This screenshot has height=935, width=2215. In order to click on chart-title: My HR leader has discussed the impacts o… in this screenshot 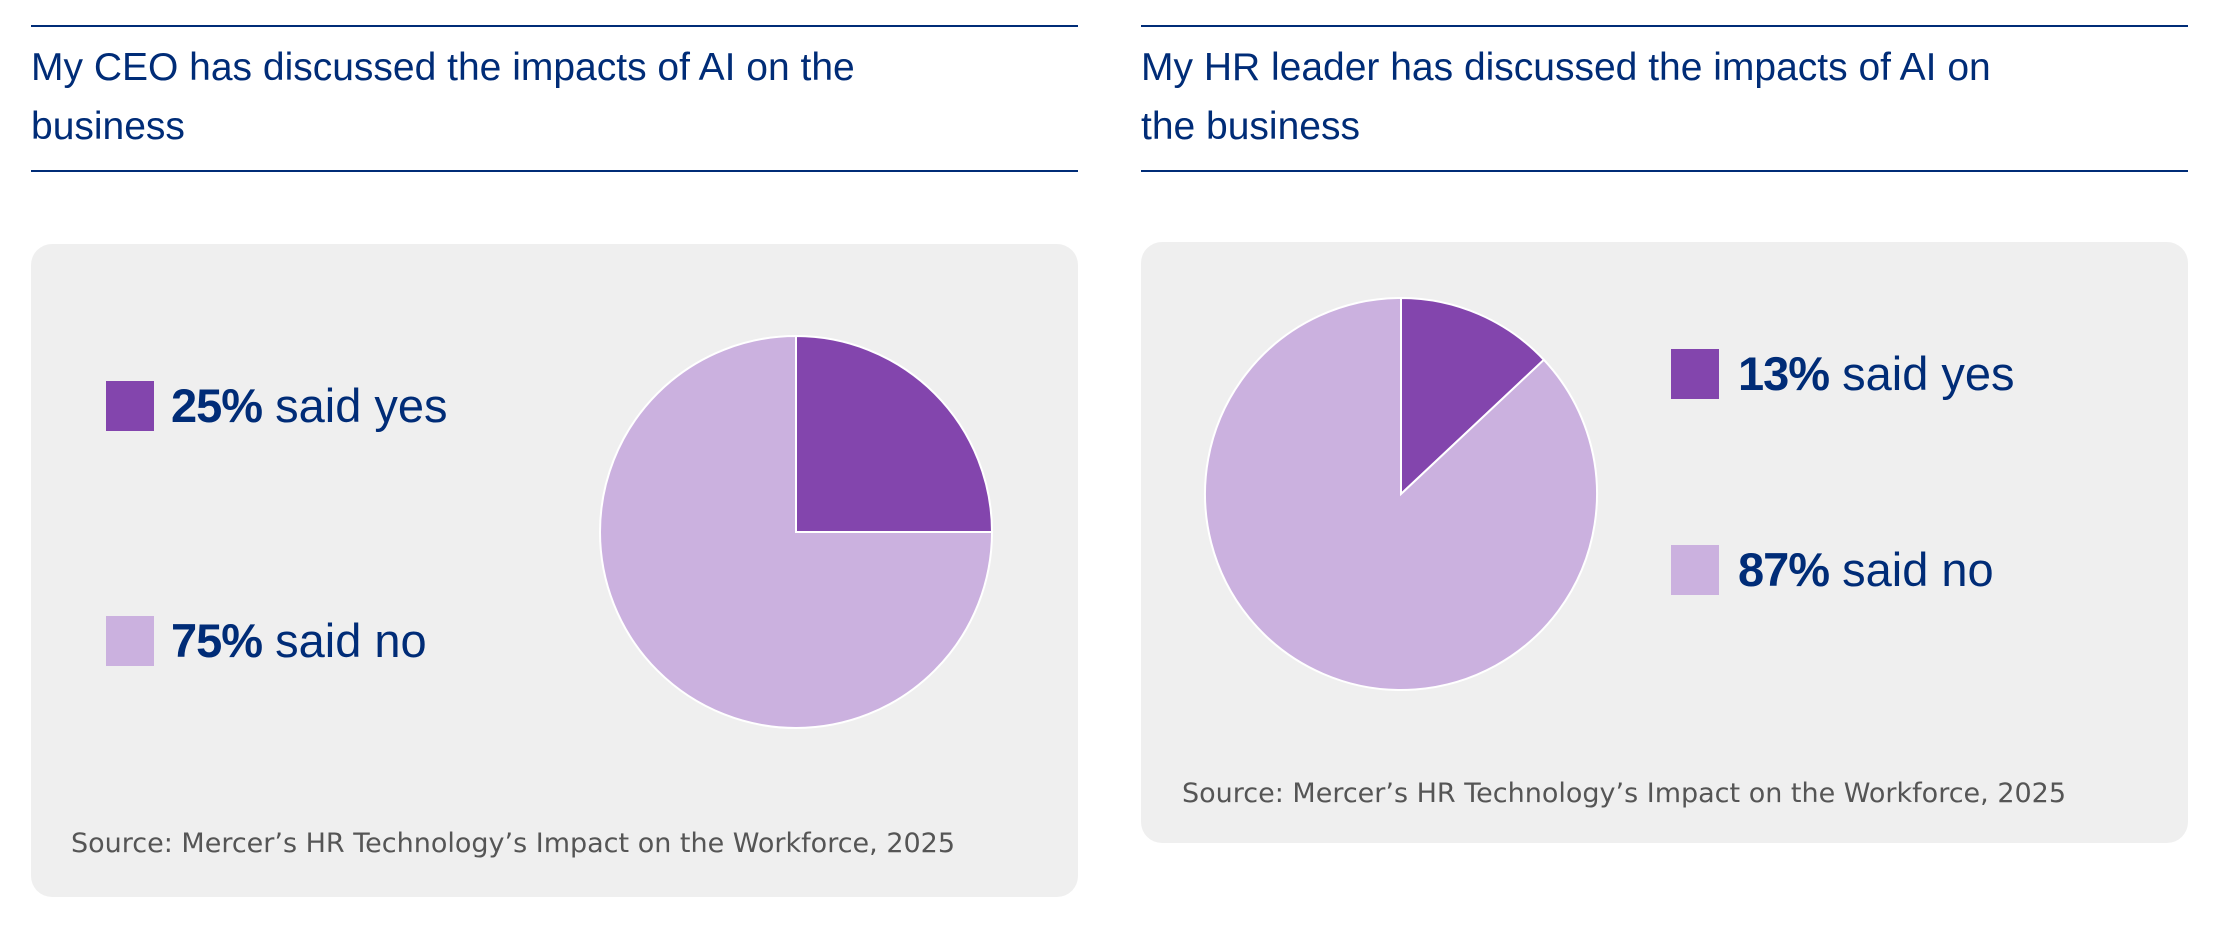, I will do `click(1566, 97)`.